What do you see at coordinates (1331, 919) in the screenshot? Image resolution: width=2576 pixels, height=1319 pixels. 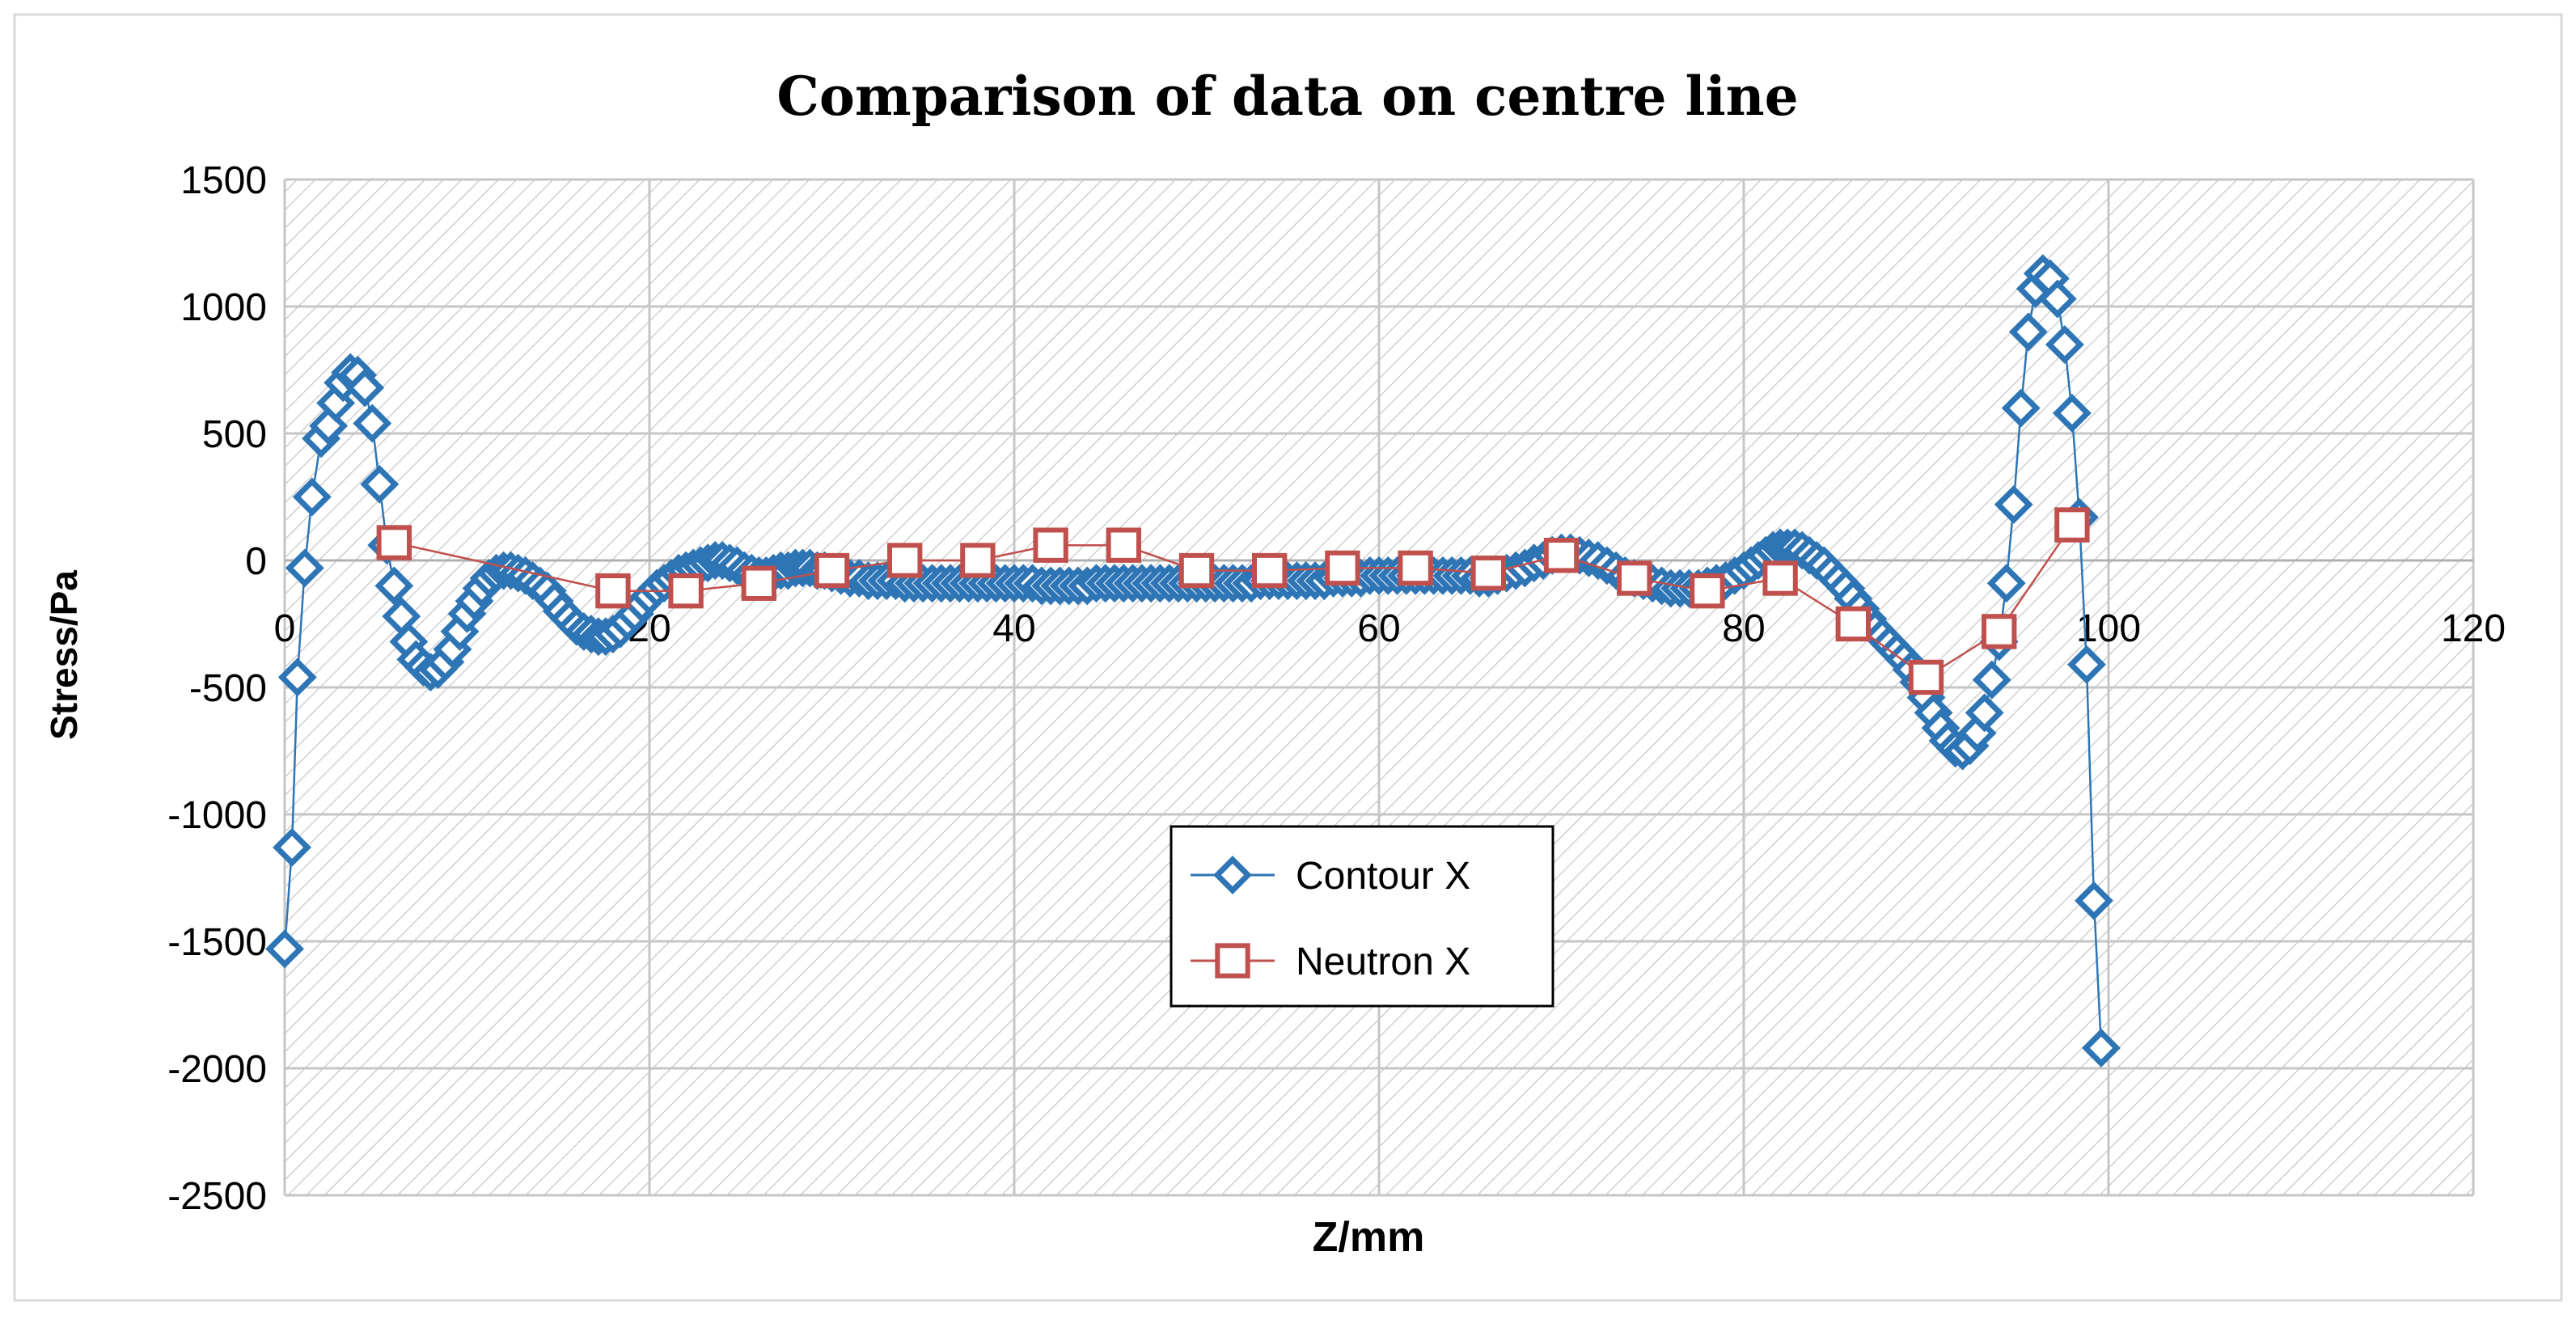 I see `legend-items: Contour X Neutron X` at bounding box center [1331, 919].